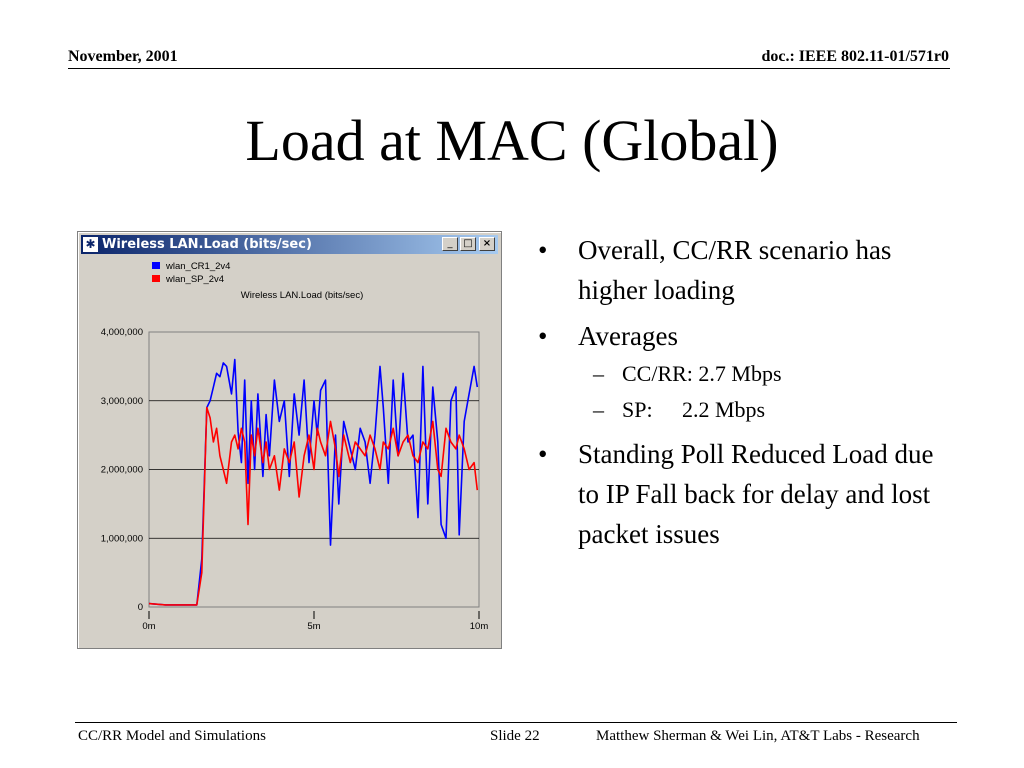 The width and height of the screenshot is (1024, 768). I want to click on bullet-text: Averages, so click(628, 336).